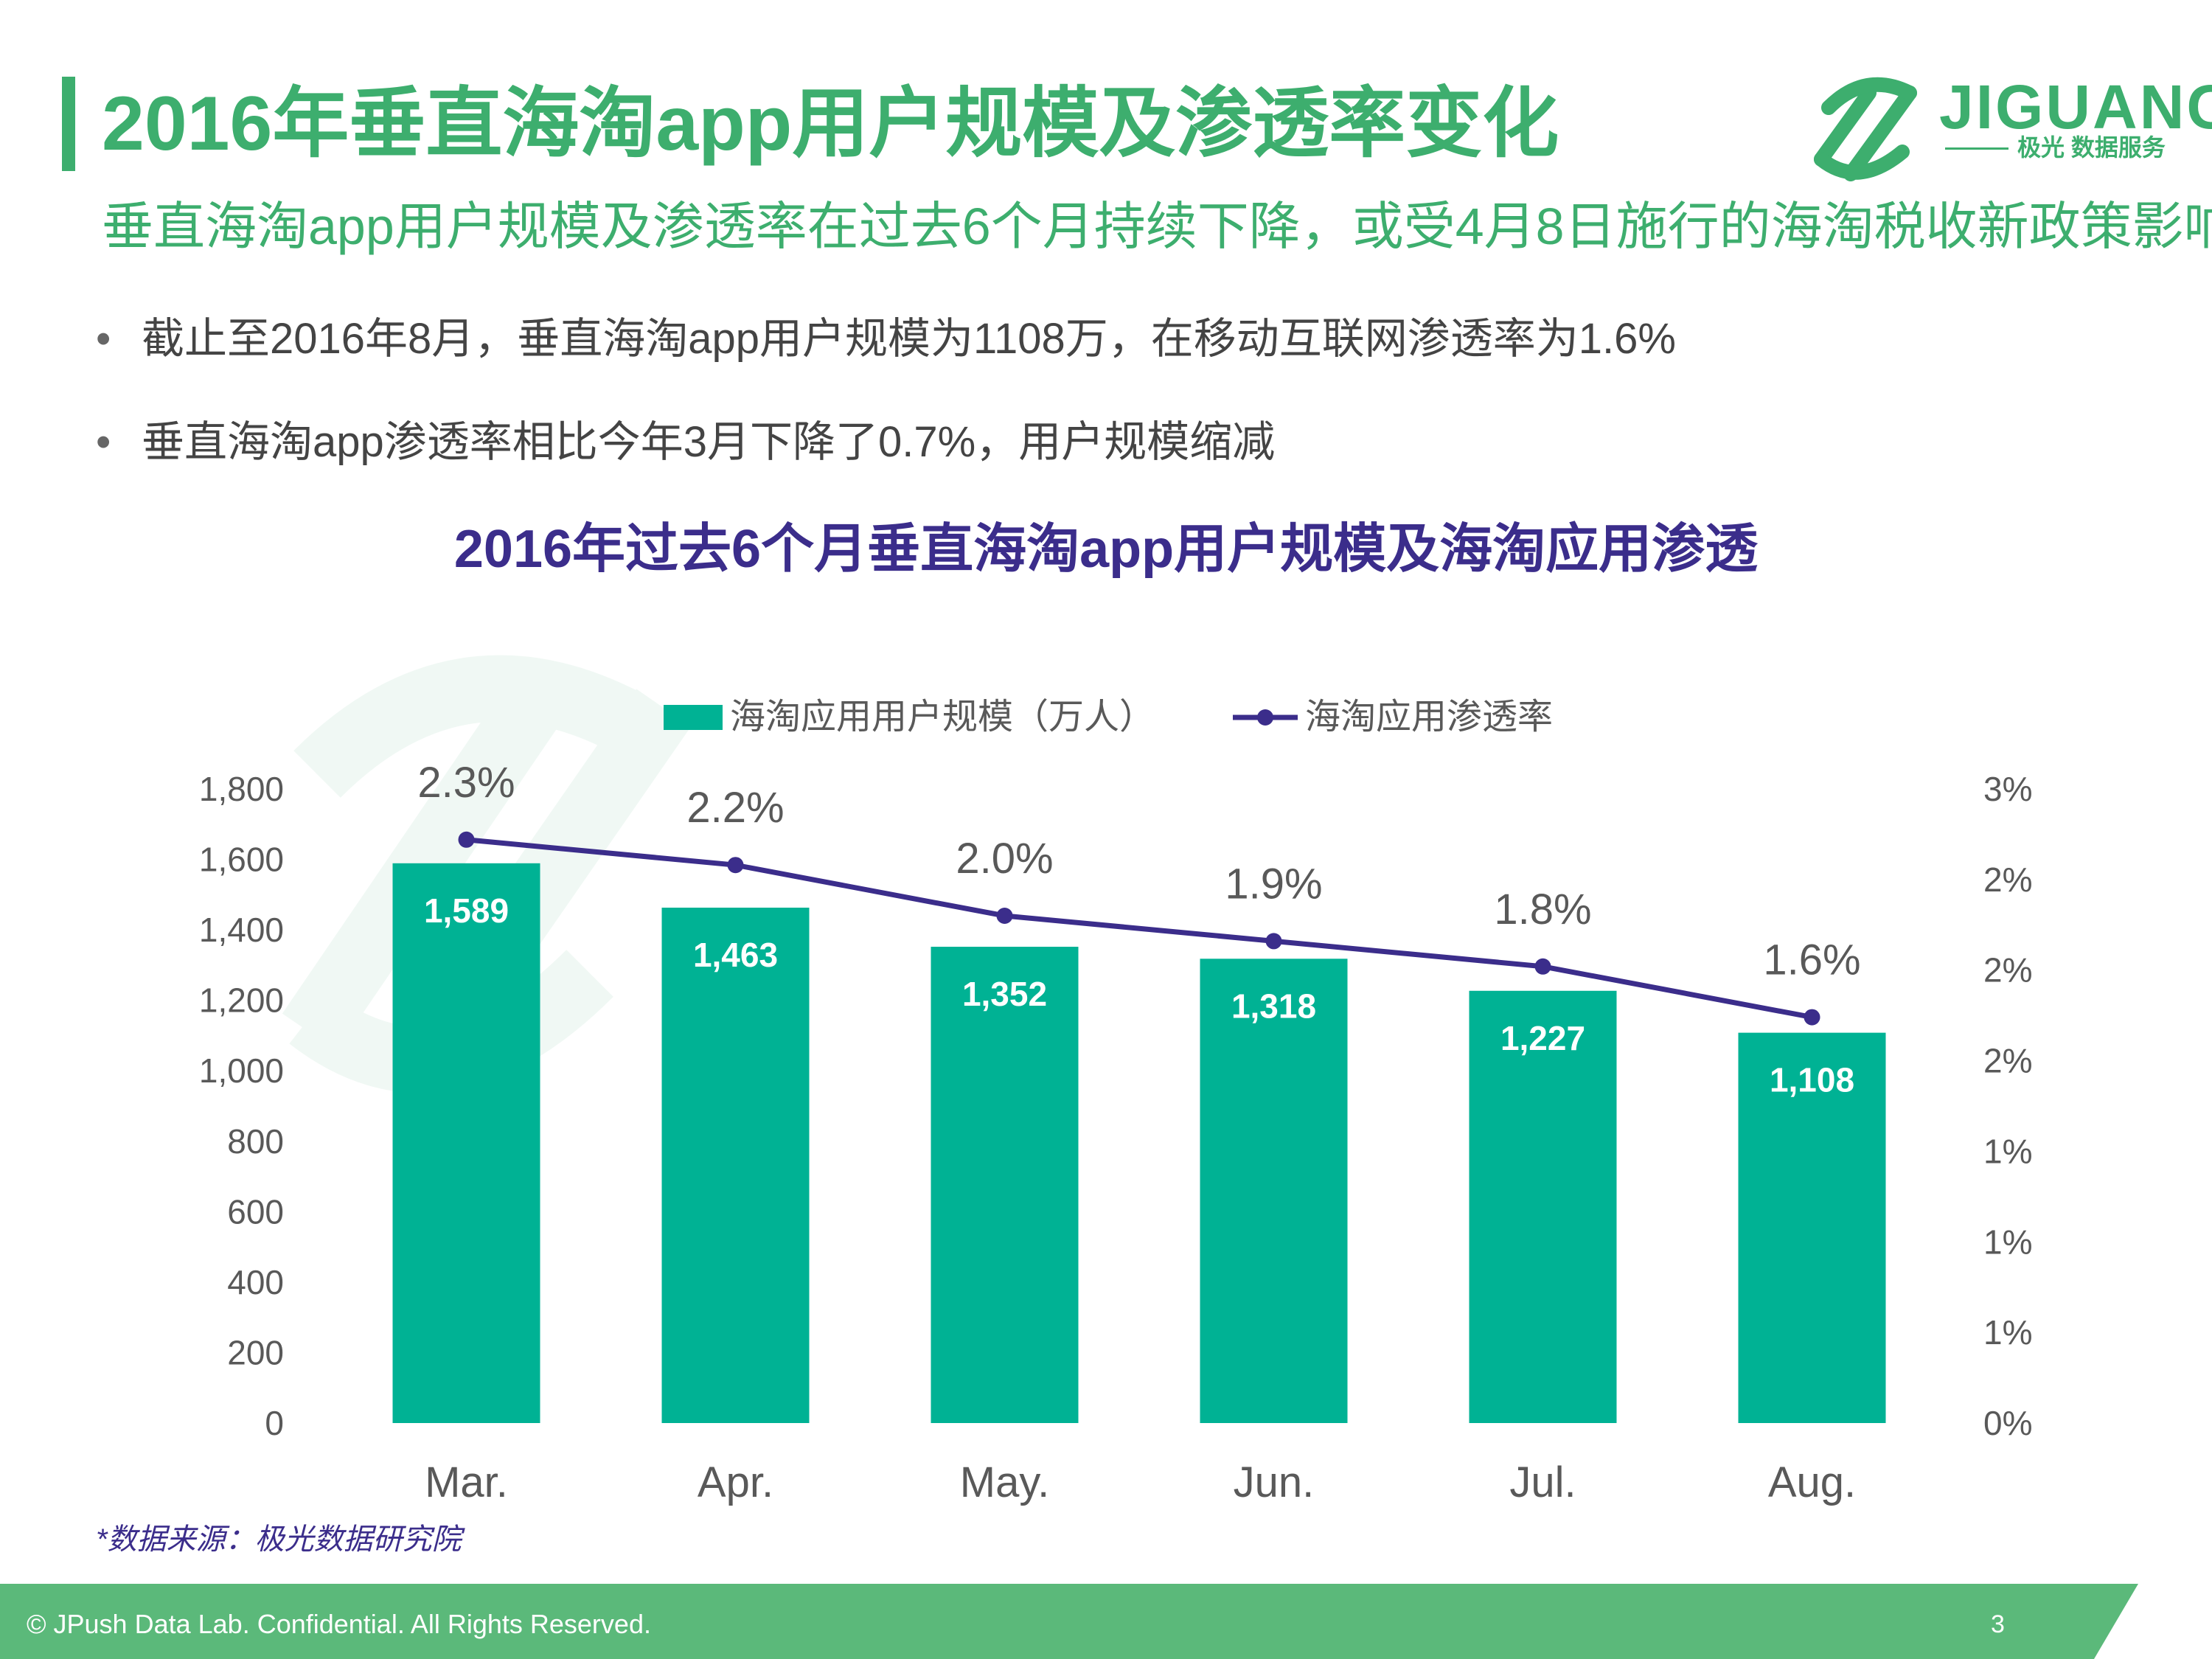  Describe the element at coordinates (241, 1070) in the screenshot. I see `y-left-tick-label: 1,000` at that location.